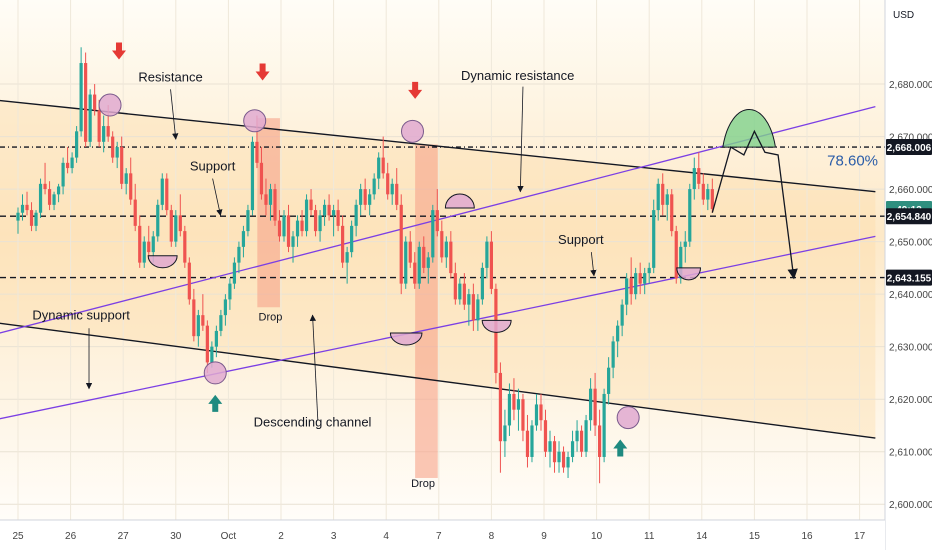 The width and height of the screenshot is (932, 555). What do you see at coordinates (213, 166) in the screenshot?
I see `annotation-label: Support` at bounding box center [213, 166].